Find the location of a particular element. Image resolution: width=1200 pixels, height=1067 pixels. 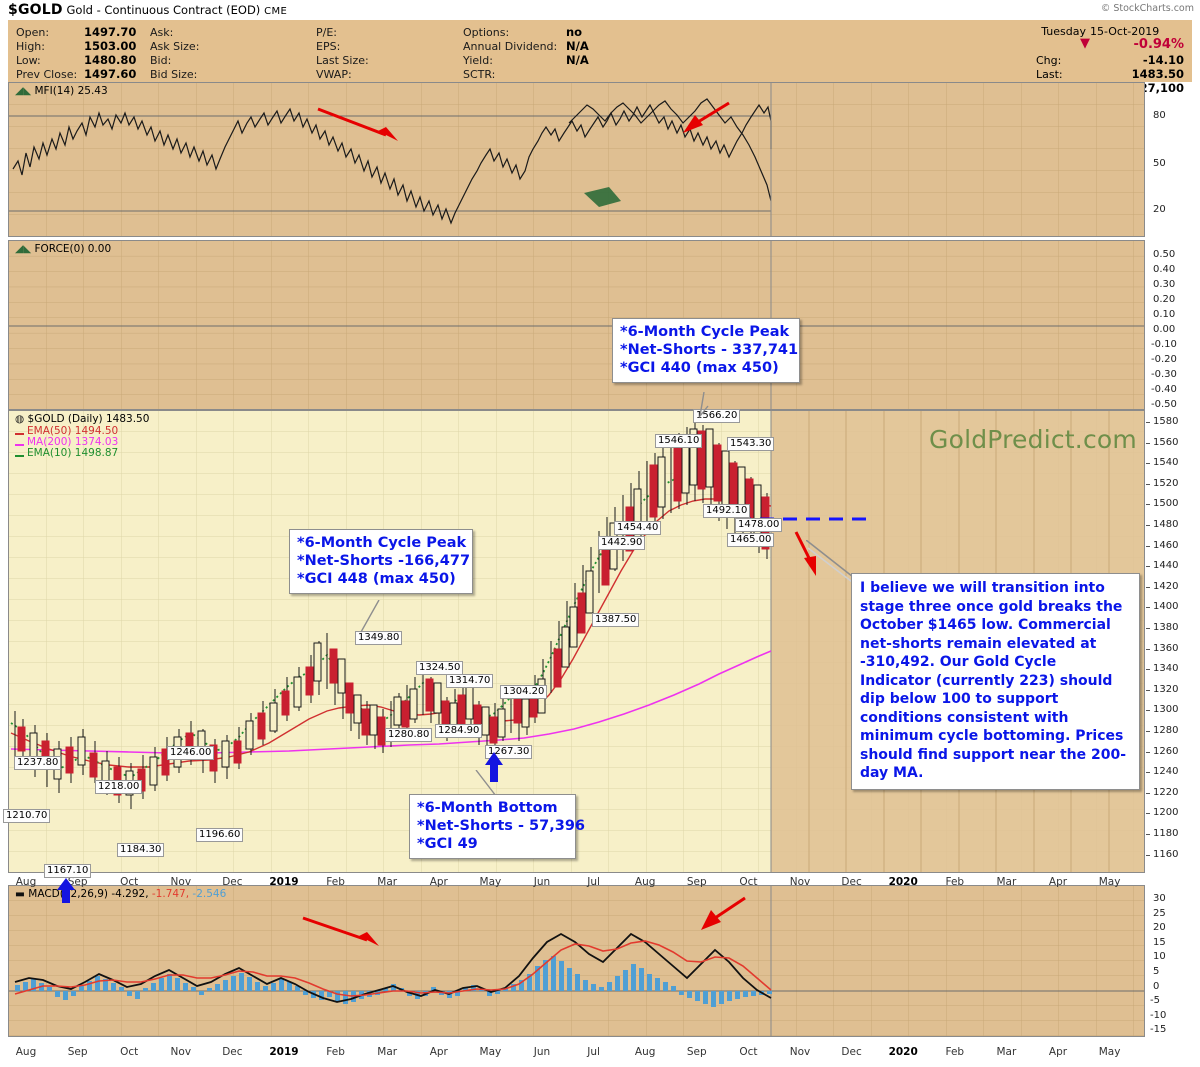

quote-label-eps: EPS: is located at coordinates (328, 46).